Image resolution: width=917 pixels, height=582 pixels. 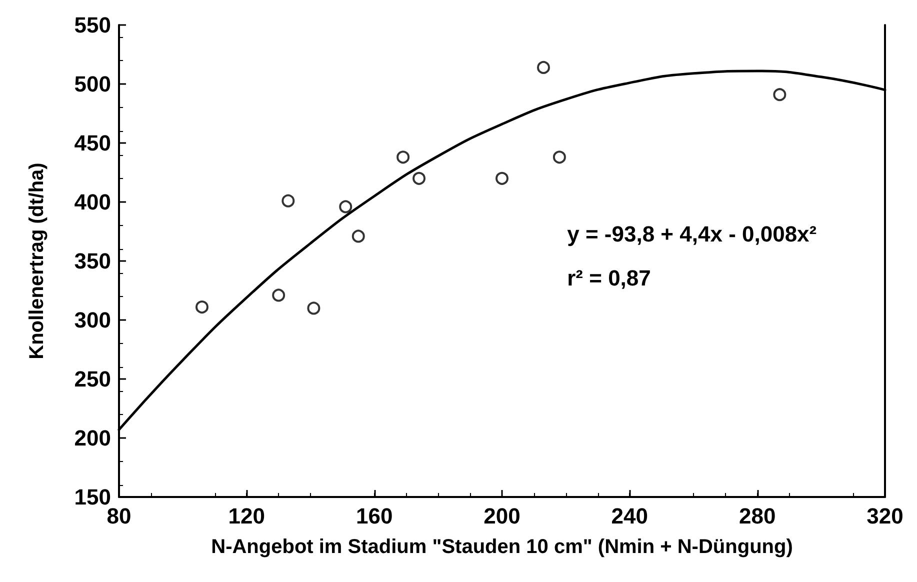 I want to click on annotation: y = -93,8 + 4,4x - 0,008x², so click(x=692, y=234).